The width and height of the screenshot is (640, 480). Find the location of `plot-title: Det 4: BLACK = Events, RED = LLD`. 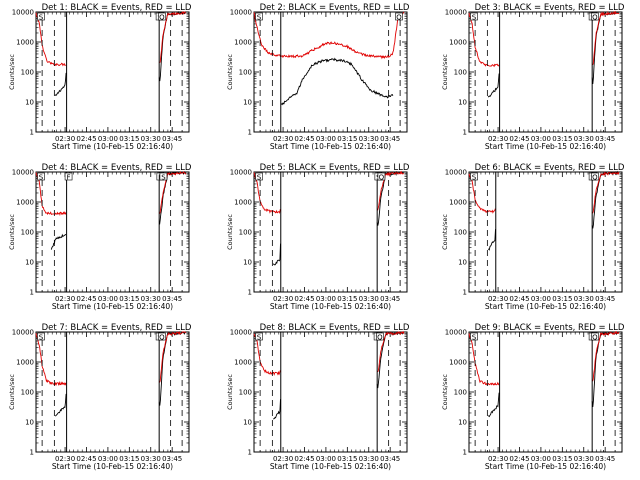

plot-title: Det 4: BLACK = Events, RED = LLD is located at coordinates (117, 168).